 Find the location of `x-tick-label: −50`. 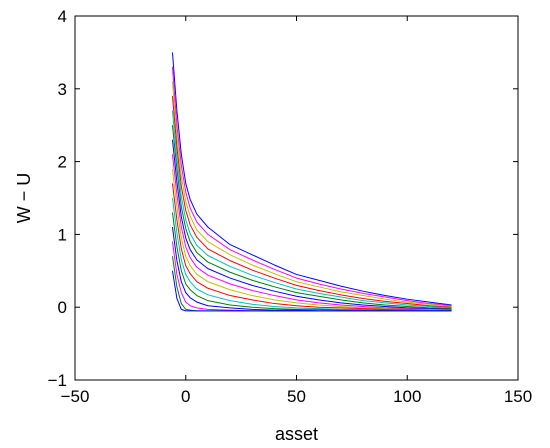

x-tick-label: −50 is located at coordinates (75, 396).